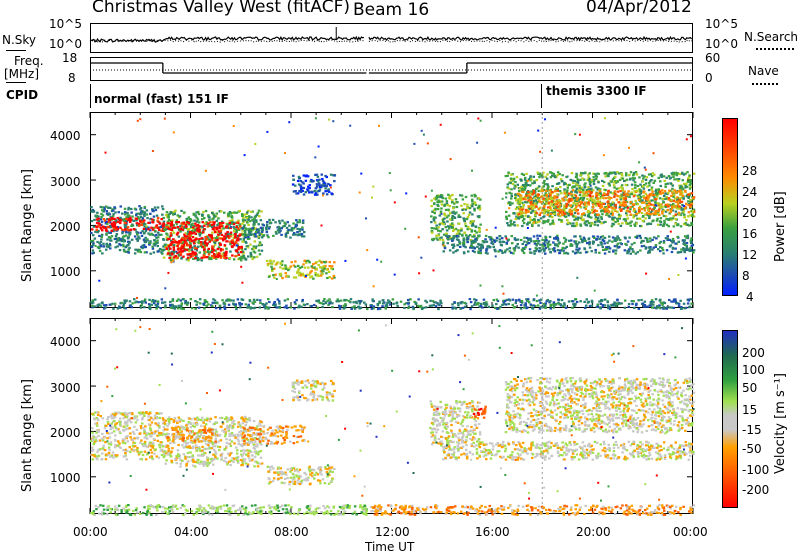 This screenshot has height=554, width=800. I want to click on freq-panel, so click(391, 69).